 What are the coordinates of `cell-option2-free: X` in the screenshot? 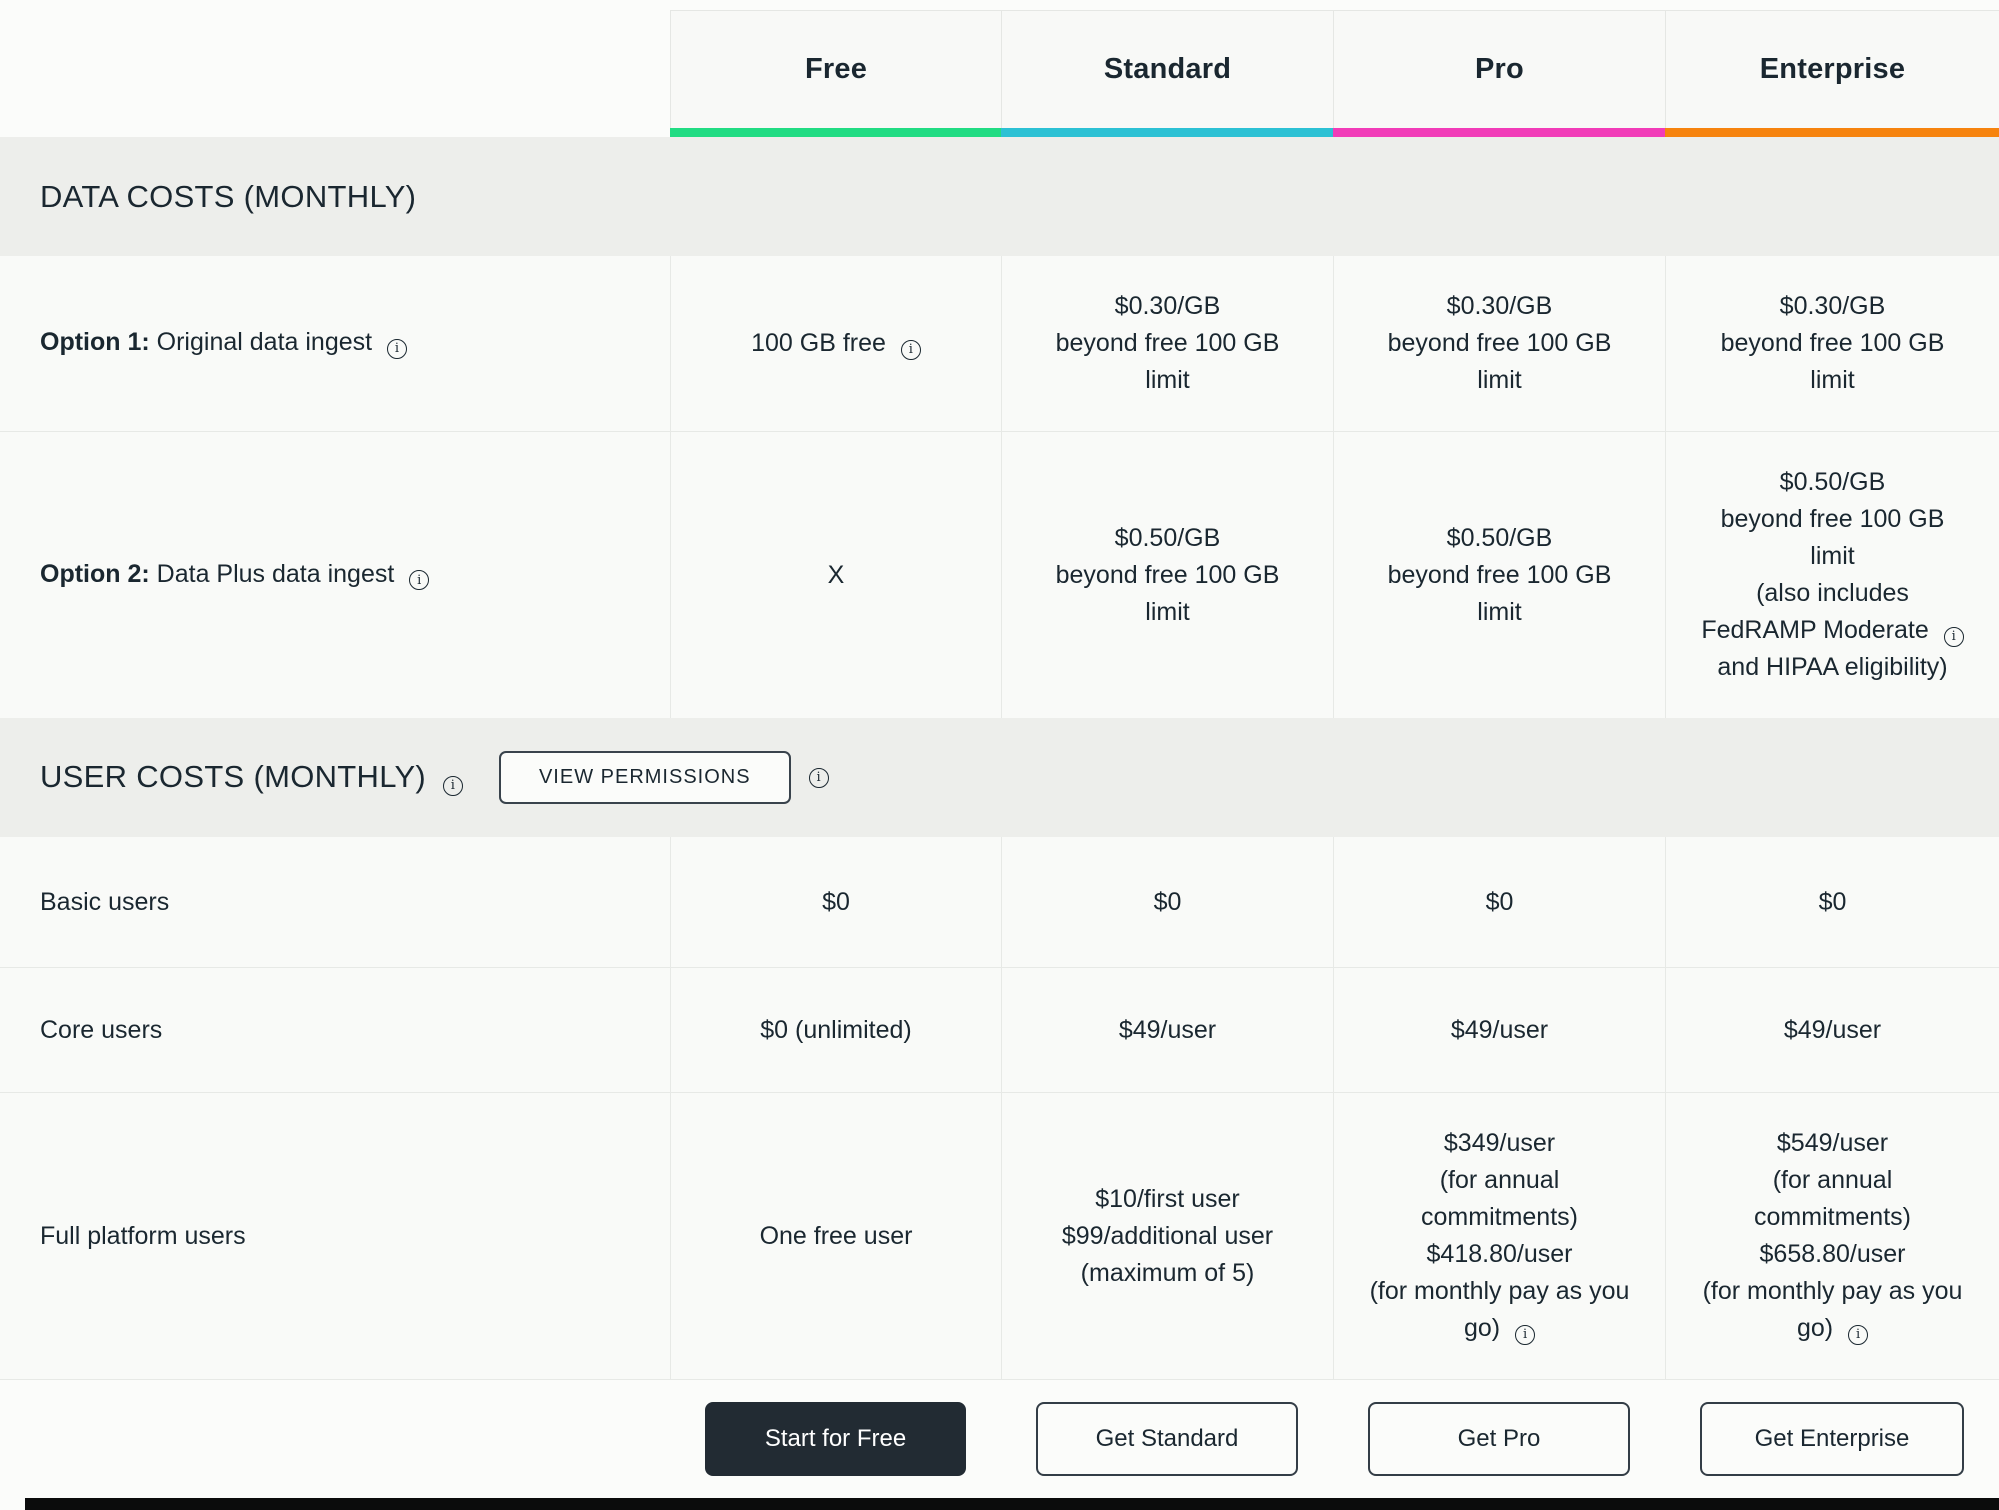 It's located at (835, 575).